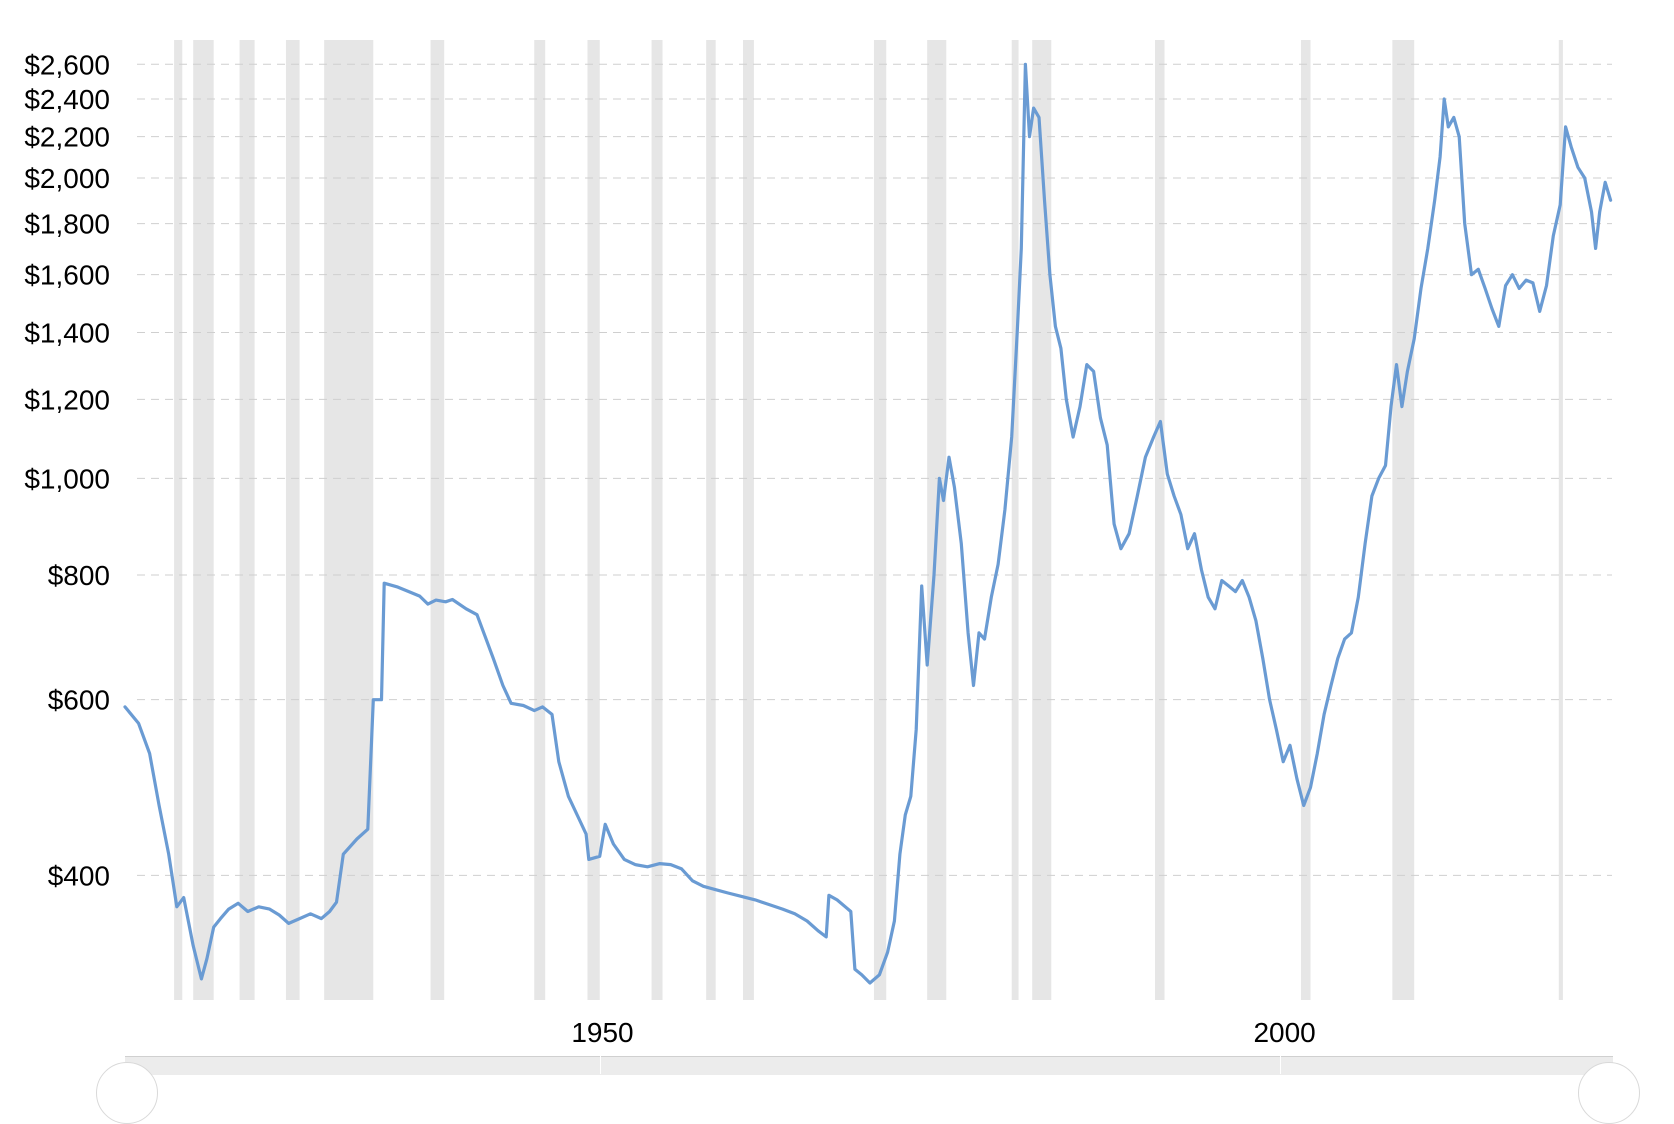 The height and width of the screenshot is (1124, 1674). What do you see at coordinates (127, 1093) in the screenshot?
I see `navigator-left-handle` at bounding box center [127, 1093].